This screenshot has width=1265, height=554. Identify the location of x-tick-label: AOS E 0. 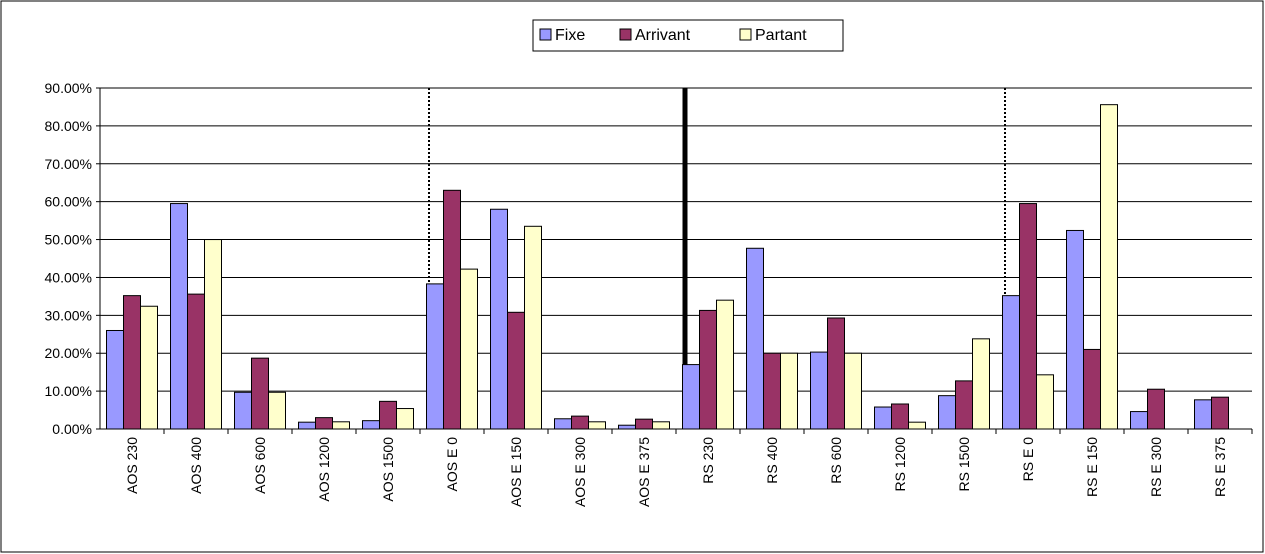
(452, 464).